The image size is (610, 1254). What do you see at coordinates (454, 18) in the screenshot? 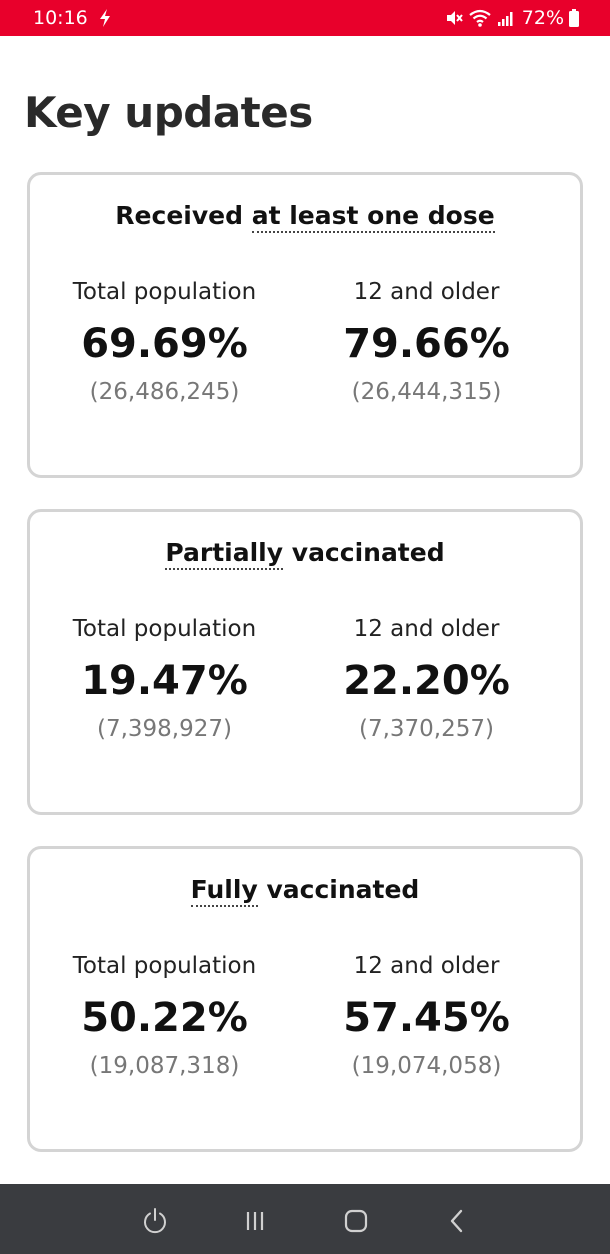
I see `mute-icon` at bounding box center [454, 18].